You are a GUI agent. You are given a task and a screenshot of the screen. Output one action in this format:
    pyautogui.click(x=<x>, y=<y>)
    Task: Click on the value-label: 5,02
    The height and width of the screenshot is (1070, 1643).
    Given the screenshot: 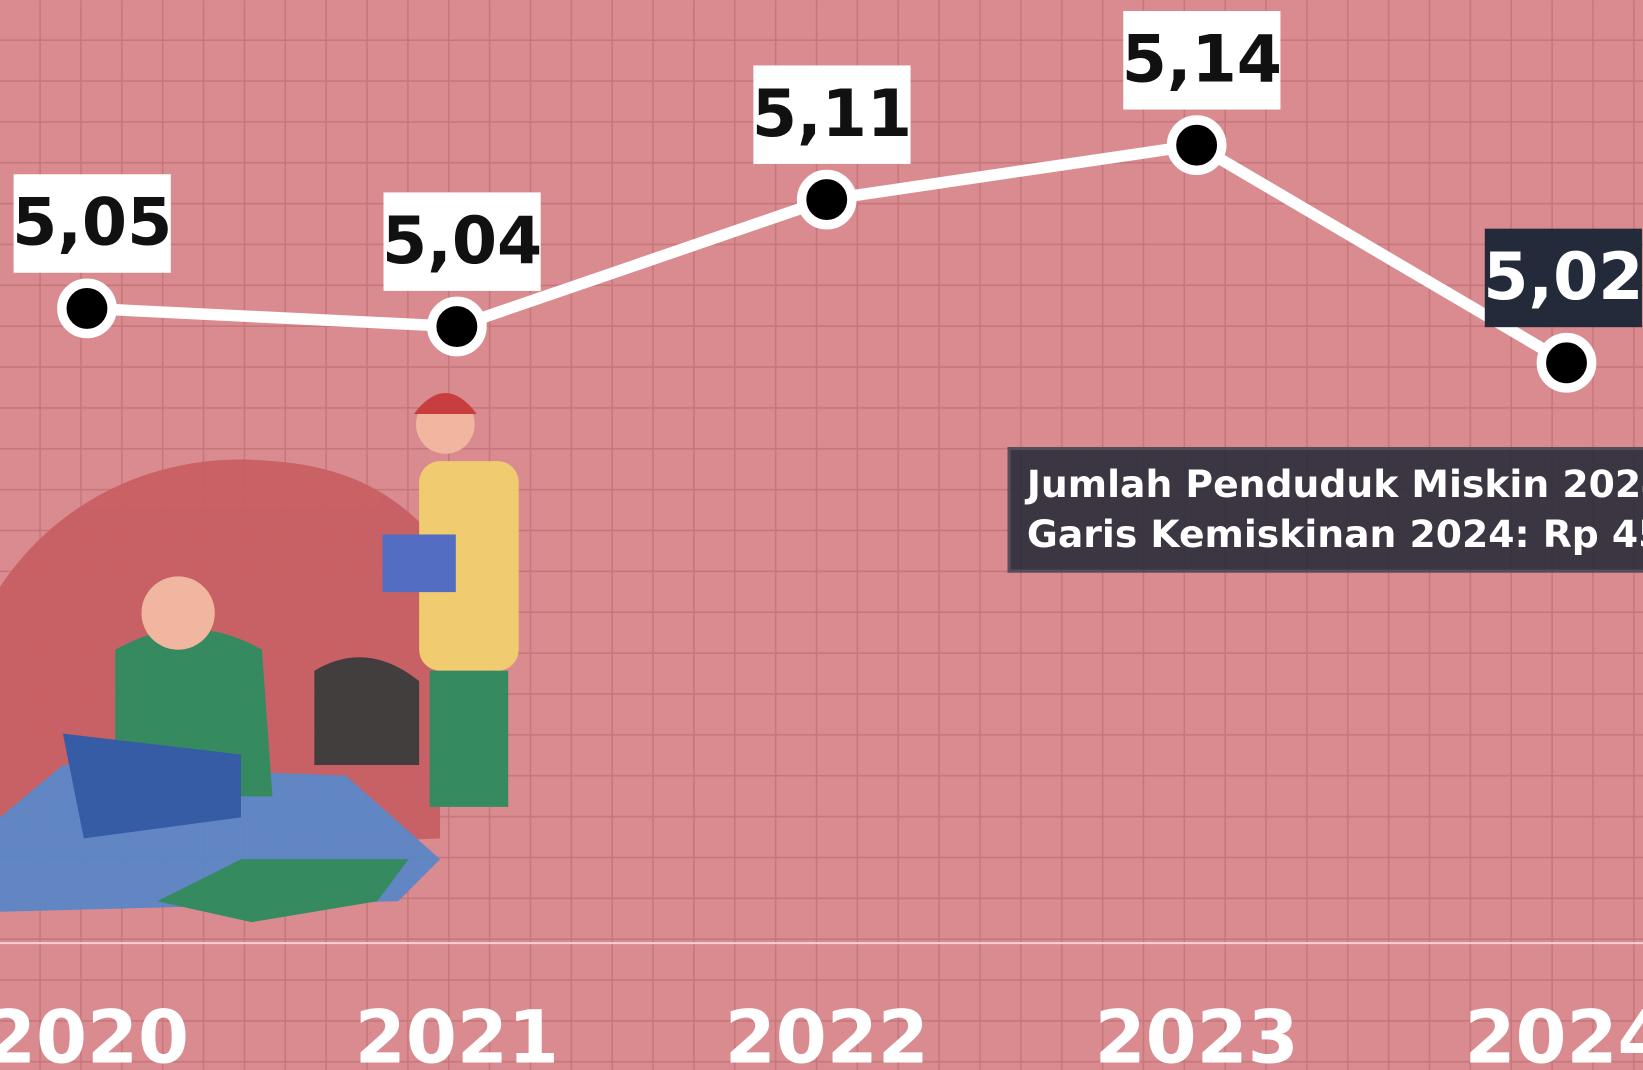 What is the action you would take?
    pyautogui.click(x=1563, y=277)
    